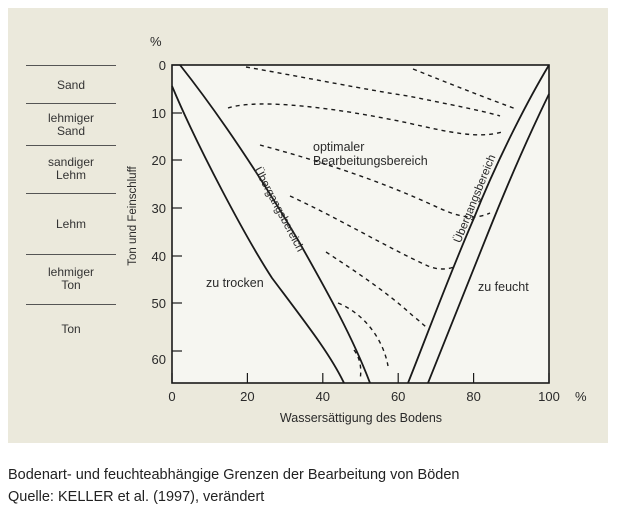 The width and height of the screenshot is (622, 513). Describe the element at coordinates (162, 65) in the screenshot. I see `y-tick-label: 0` at that location.